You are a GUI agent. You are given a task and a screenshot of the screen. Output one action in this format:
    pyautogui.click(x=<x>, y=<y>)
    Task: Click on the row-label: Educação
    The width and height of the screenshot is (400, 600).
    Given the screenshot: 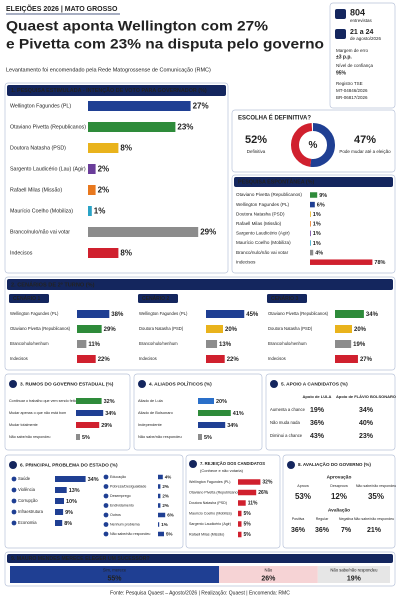 What is the action you would take?
    pyautogui.click(x=118, y=477)
    